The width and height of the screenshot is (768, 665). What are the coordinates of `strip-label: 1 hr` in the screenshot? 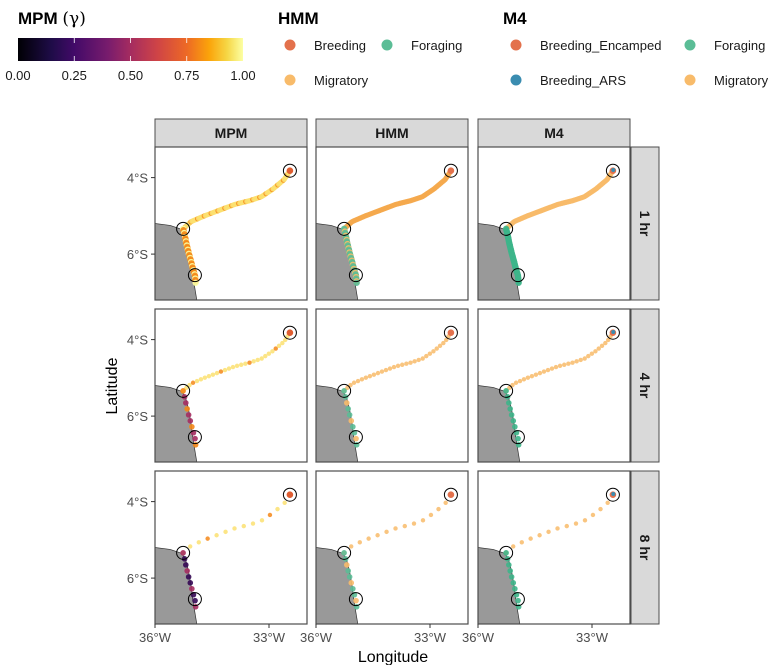 It's located at (645, 224).